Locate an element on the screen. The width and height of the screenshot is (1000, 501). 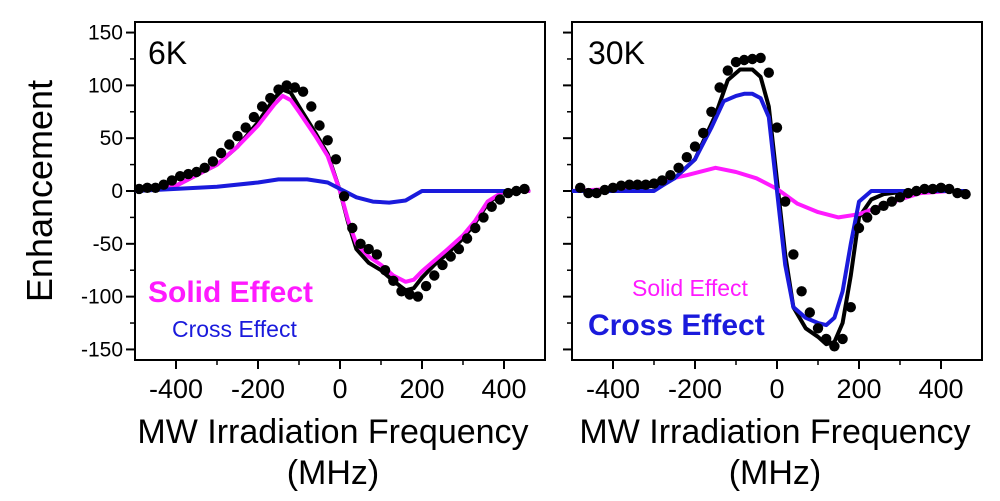
x-tick-label: -200 is located at coordinates (695, 389).